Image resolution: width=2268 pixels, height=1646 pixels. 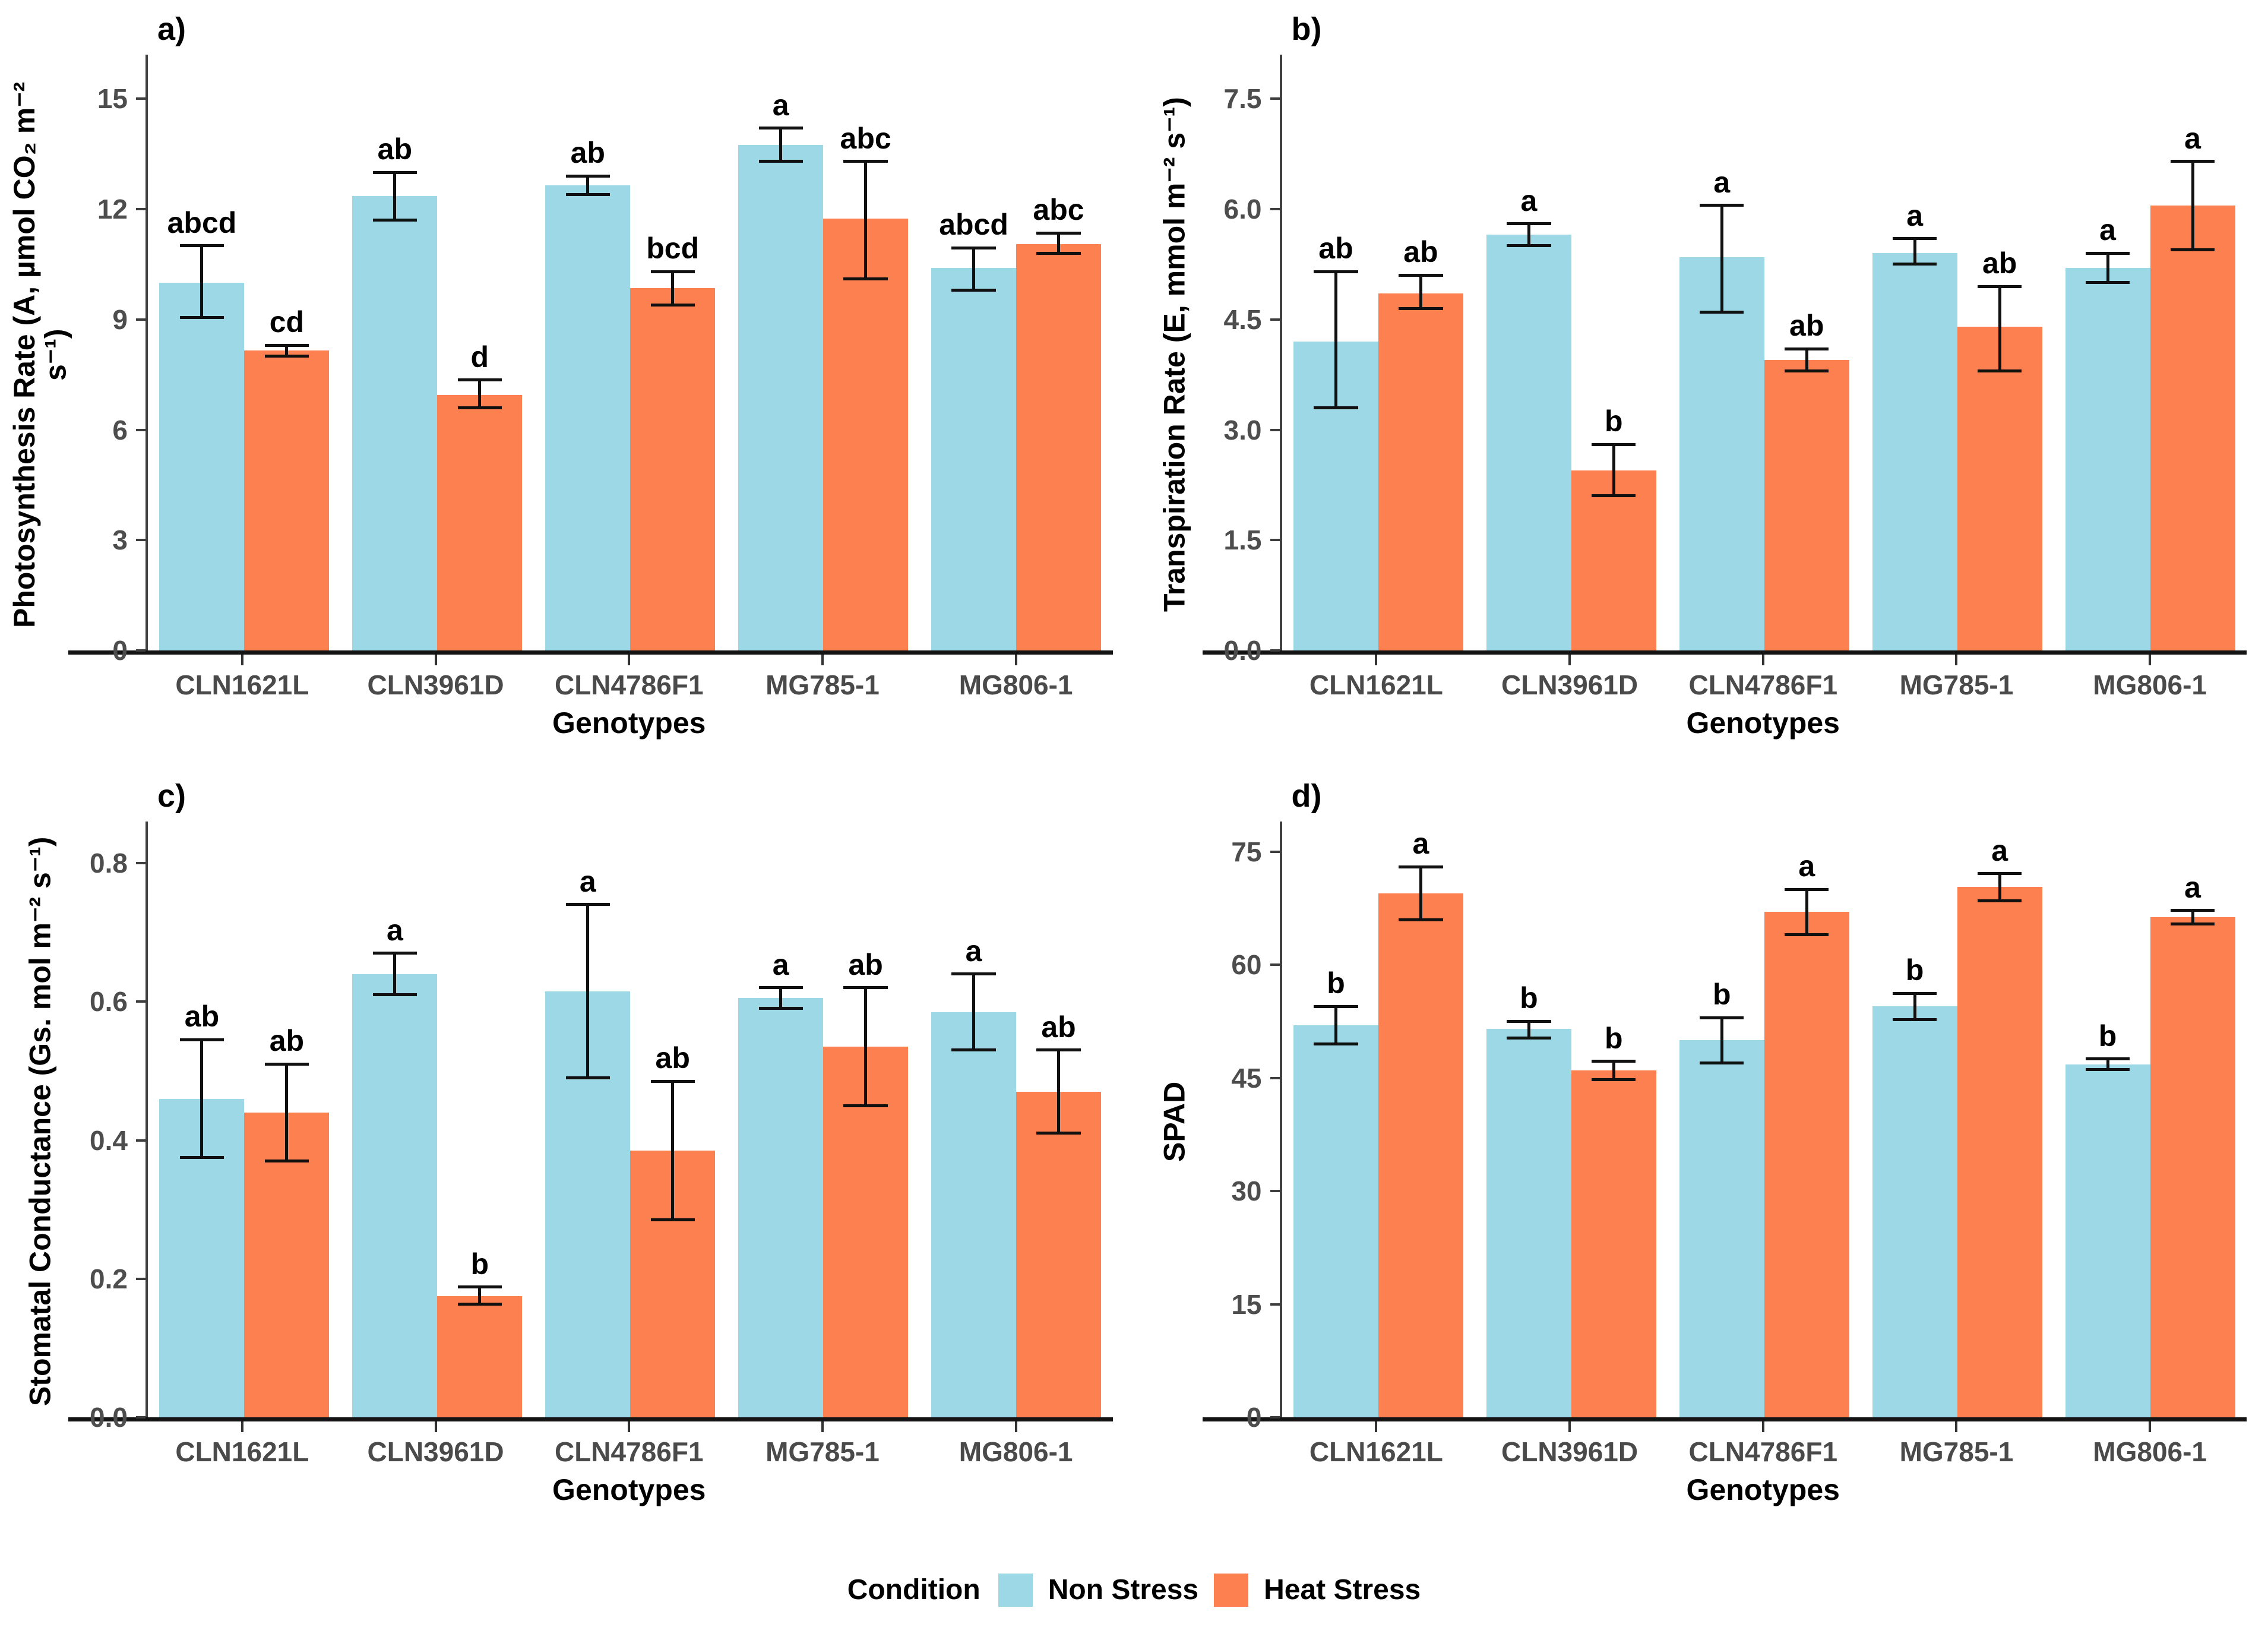 What do you see at coordinates (120, 650) in the screenshot?
I see `y-tick-label: 0` at bounding box center [120, 650].